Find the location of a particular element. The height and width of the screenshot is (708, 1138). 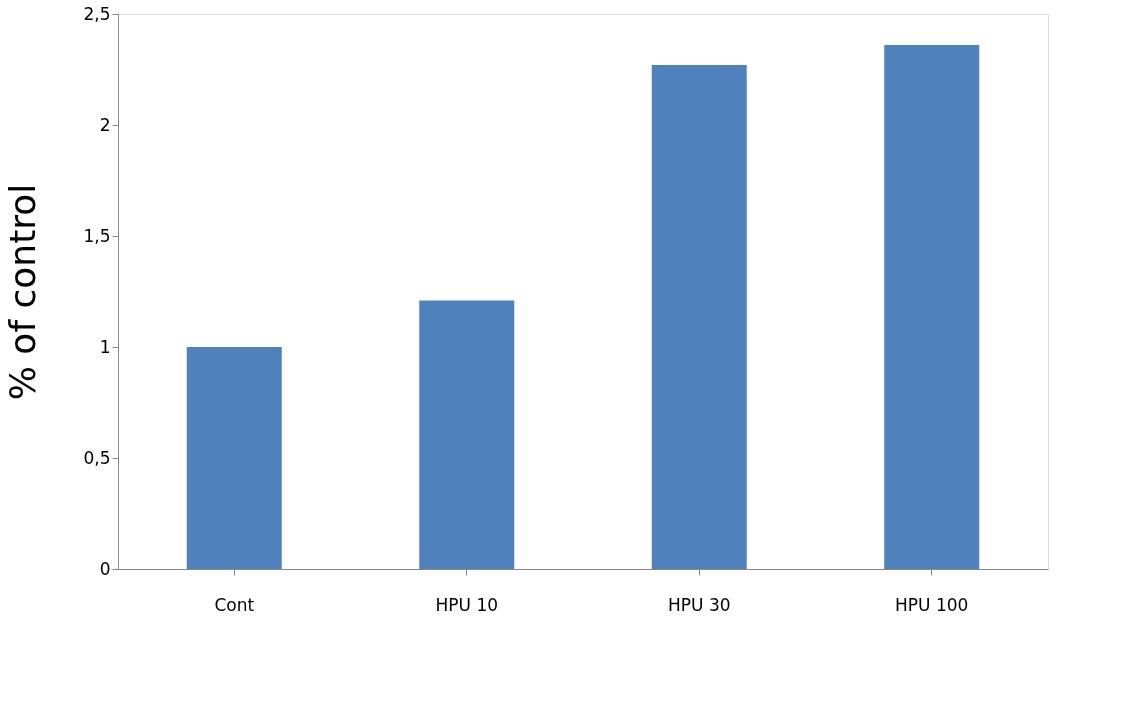

y-tick-label: 0 is located at coordinates (105, 568).